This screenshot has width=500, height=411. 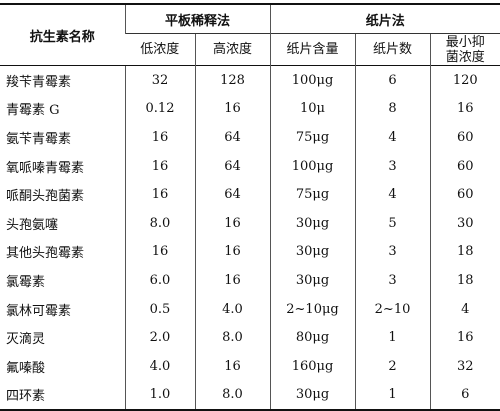 I want to click on column-header: 最小抑菌浓度, so click(x=464, y=49).